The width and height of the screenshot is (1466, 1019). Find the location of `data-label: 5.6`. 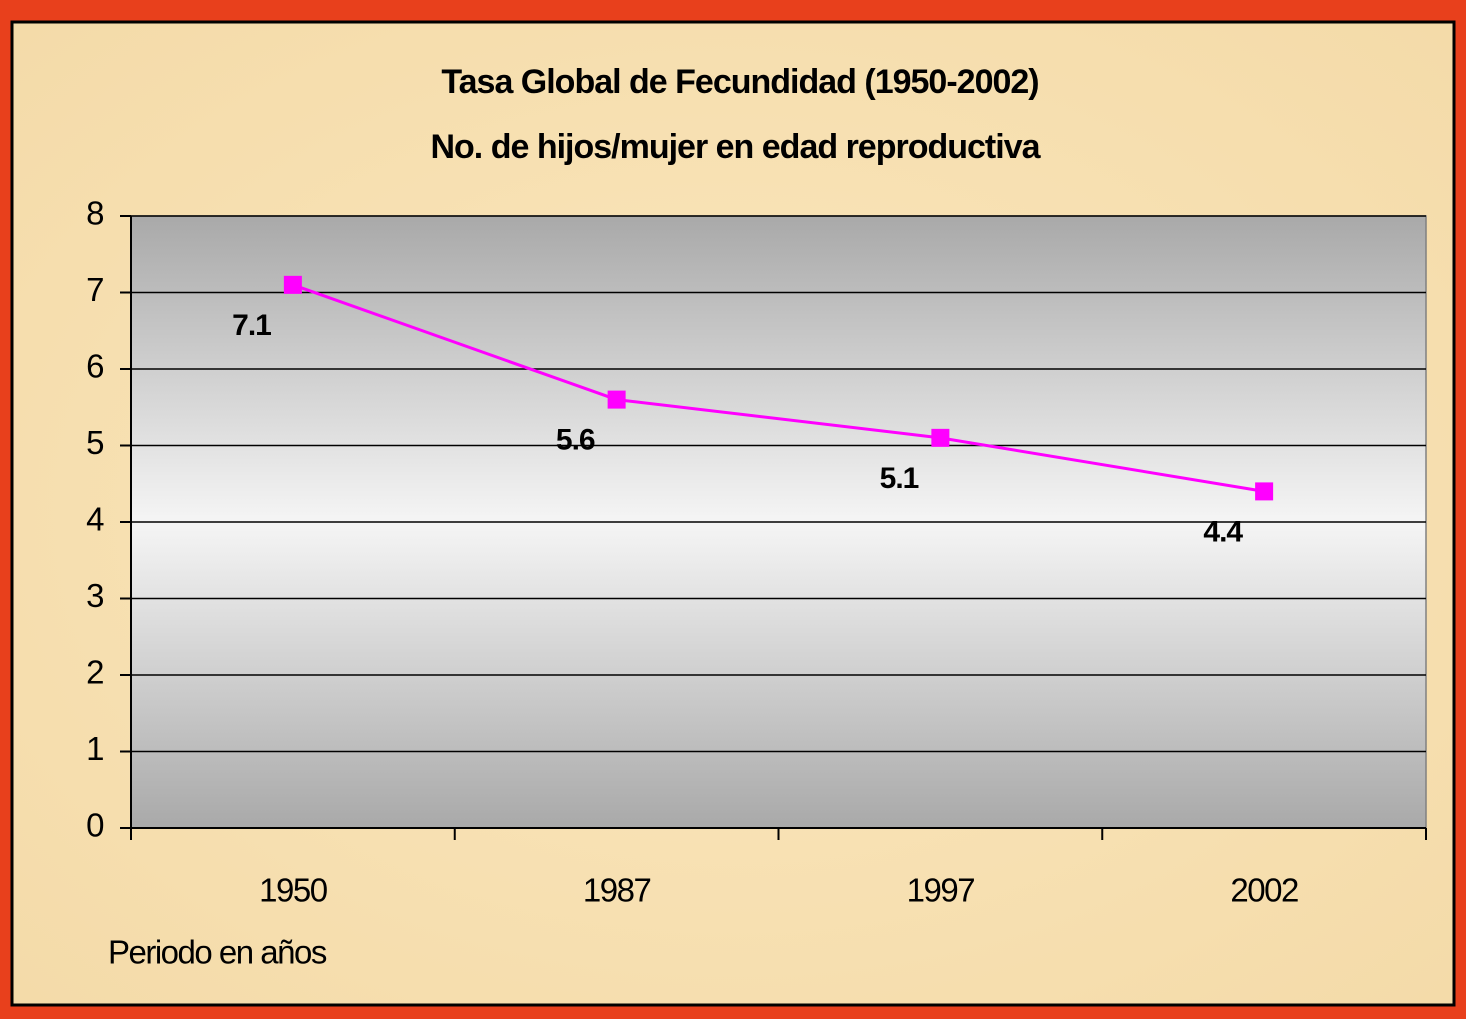

data-label: 5.6 is located at coordinates (575, 440).